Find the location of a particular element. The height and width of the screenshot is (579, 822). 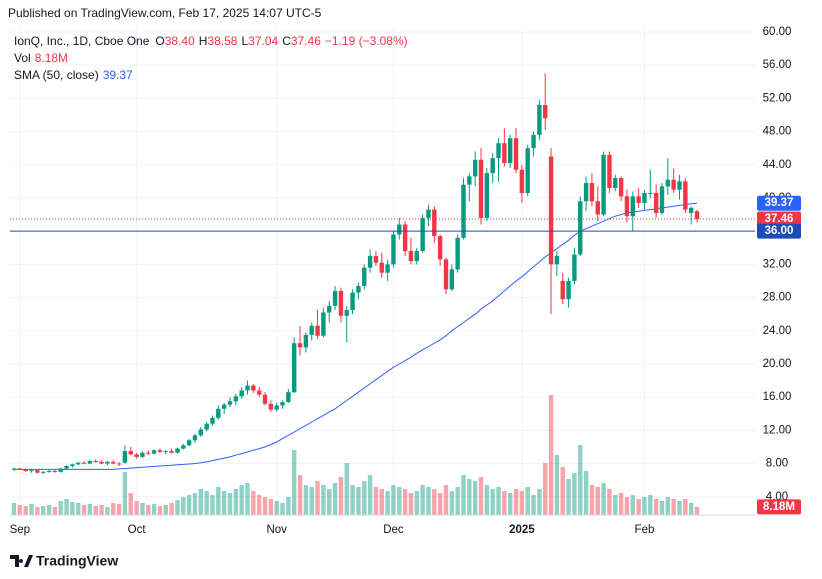

ohlc-key: O is located at coordinates (159, 41).